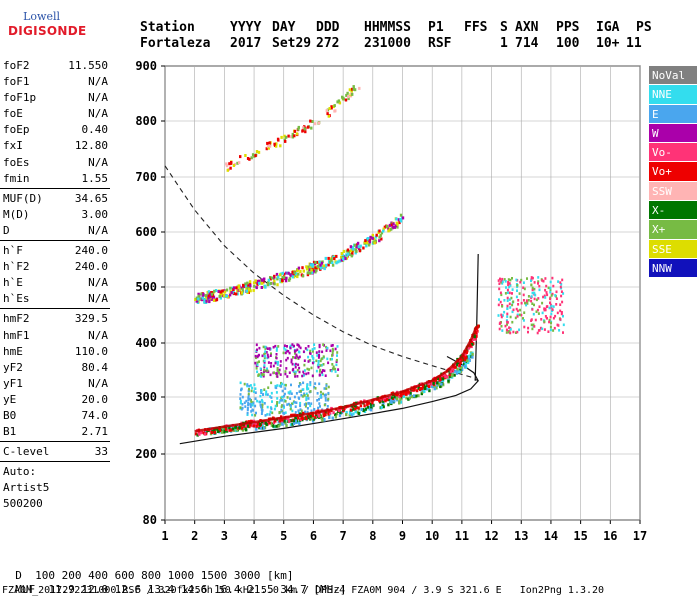  I want to click on param-row: foE N/A, so click(56, 114).